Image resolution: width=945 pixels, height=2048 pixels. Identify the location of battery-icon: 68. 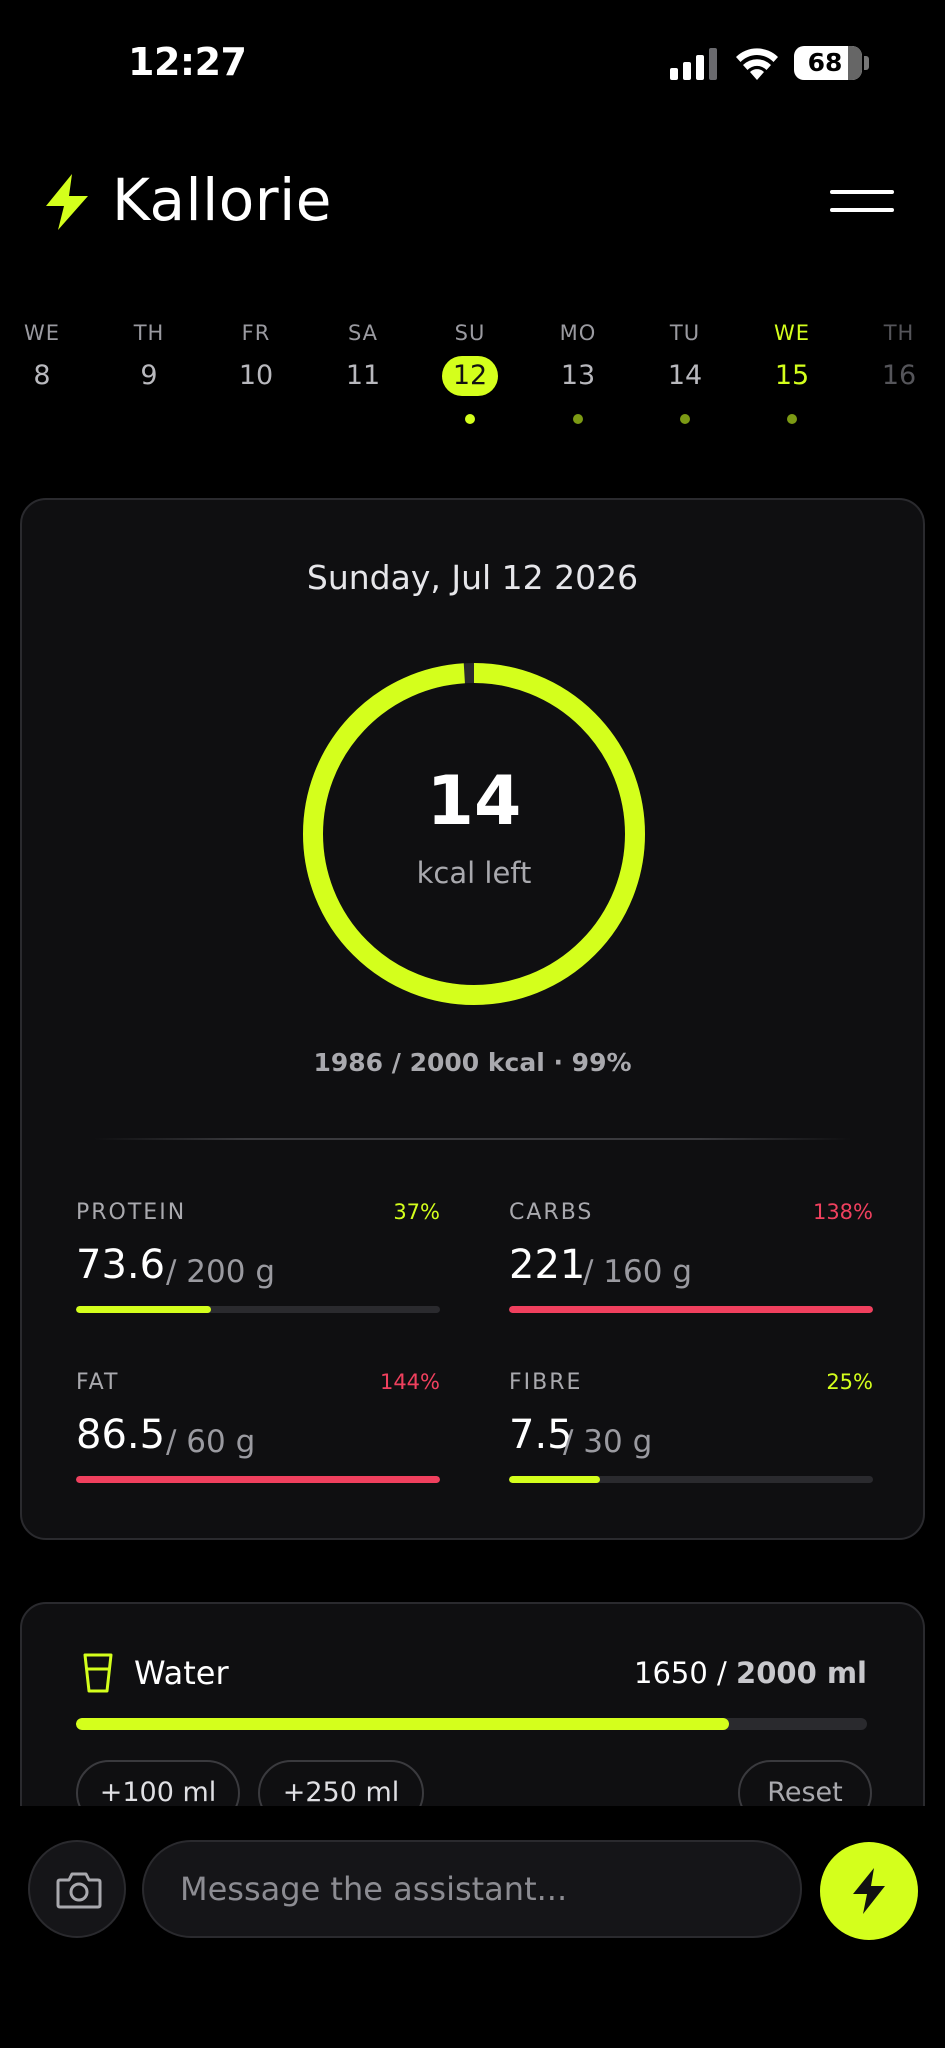
(828, 63).